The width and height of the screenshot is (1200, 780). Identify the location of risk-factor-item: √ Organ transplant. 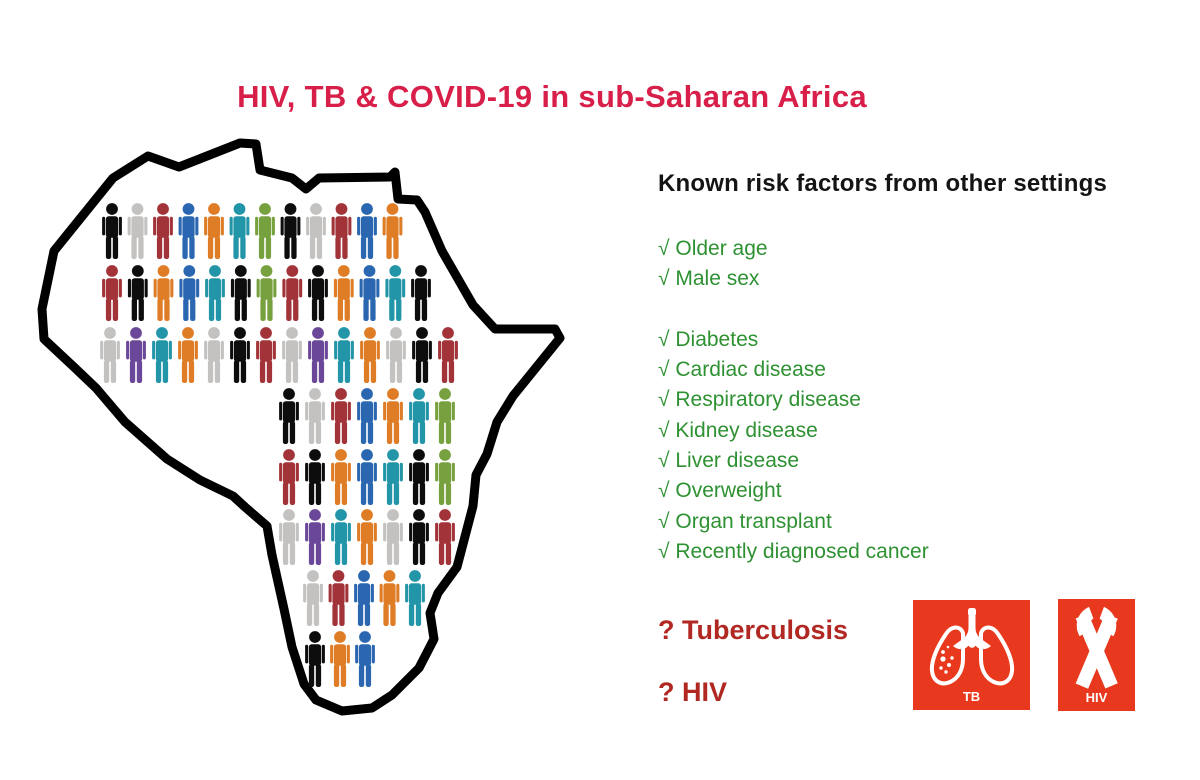
(745, 521).